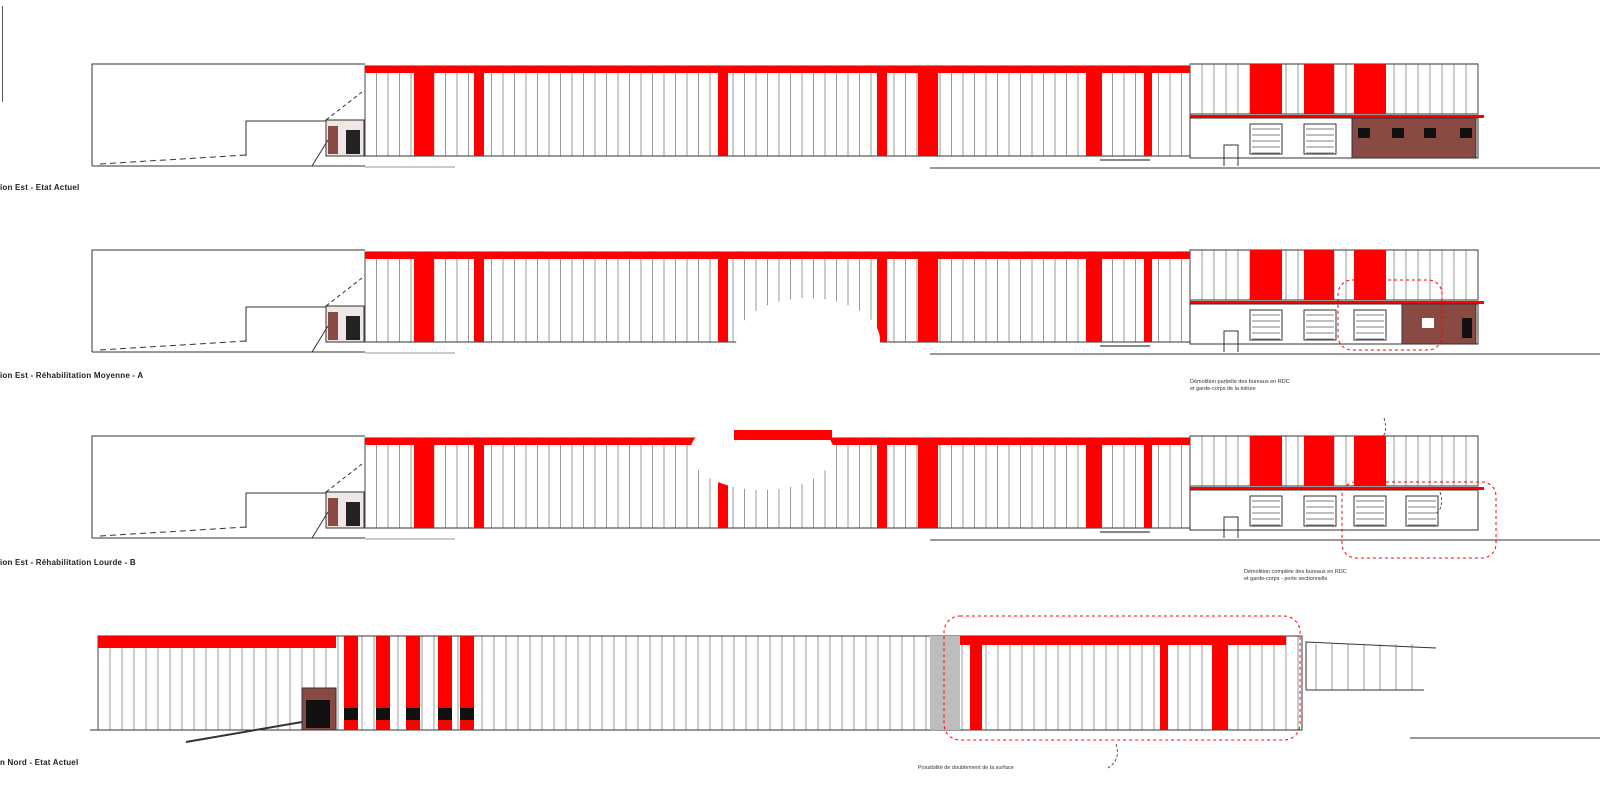  What do you see at coordinates (966, 768) in the screenshot?
I see `annotation-note-c-line1: Possibilité de doublement de la surface` at bounding box center [966, 768].